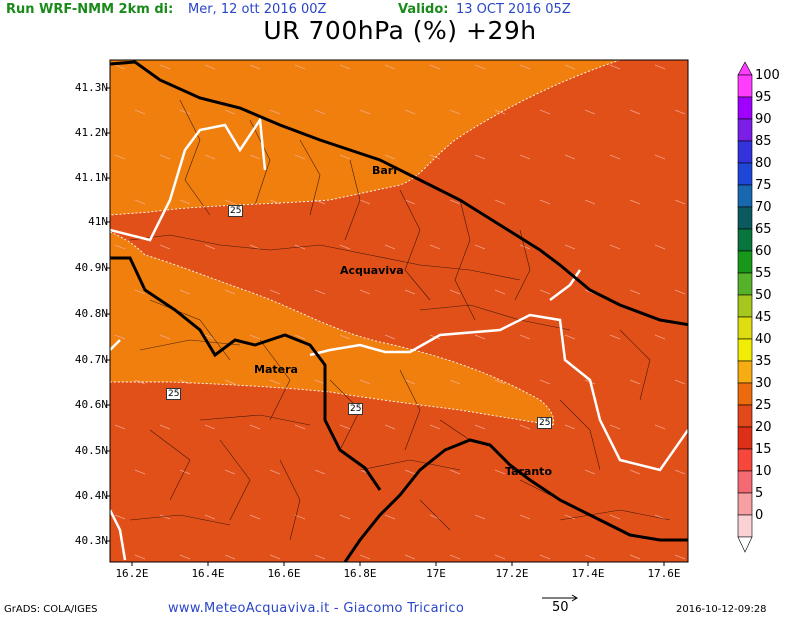 This screenshot has width=800, height=618. What do you see at coordinates (763, 317) in the screenshot?
I see `colorbar-label: 45` at bounding box center [763, 317].